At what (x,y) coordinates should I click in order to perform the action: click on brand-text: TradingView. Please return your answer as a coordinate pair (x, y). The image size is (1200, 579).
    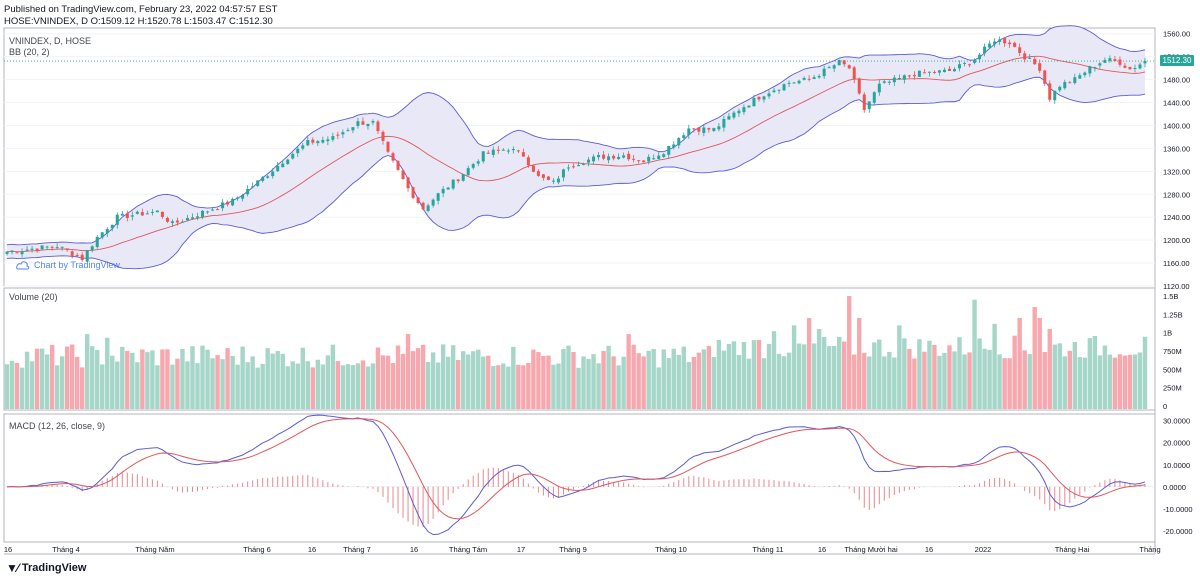
    Looking at the image, I should click on (54, 568).